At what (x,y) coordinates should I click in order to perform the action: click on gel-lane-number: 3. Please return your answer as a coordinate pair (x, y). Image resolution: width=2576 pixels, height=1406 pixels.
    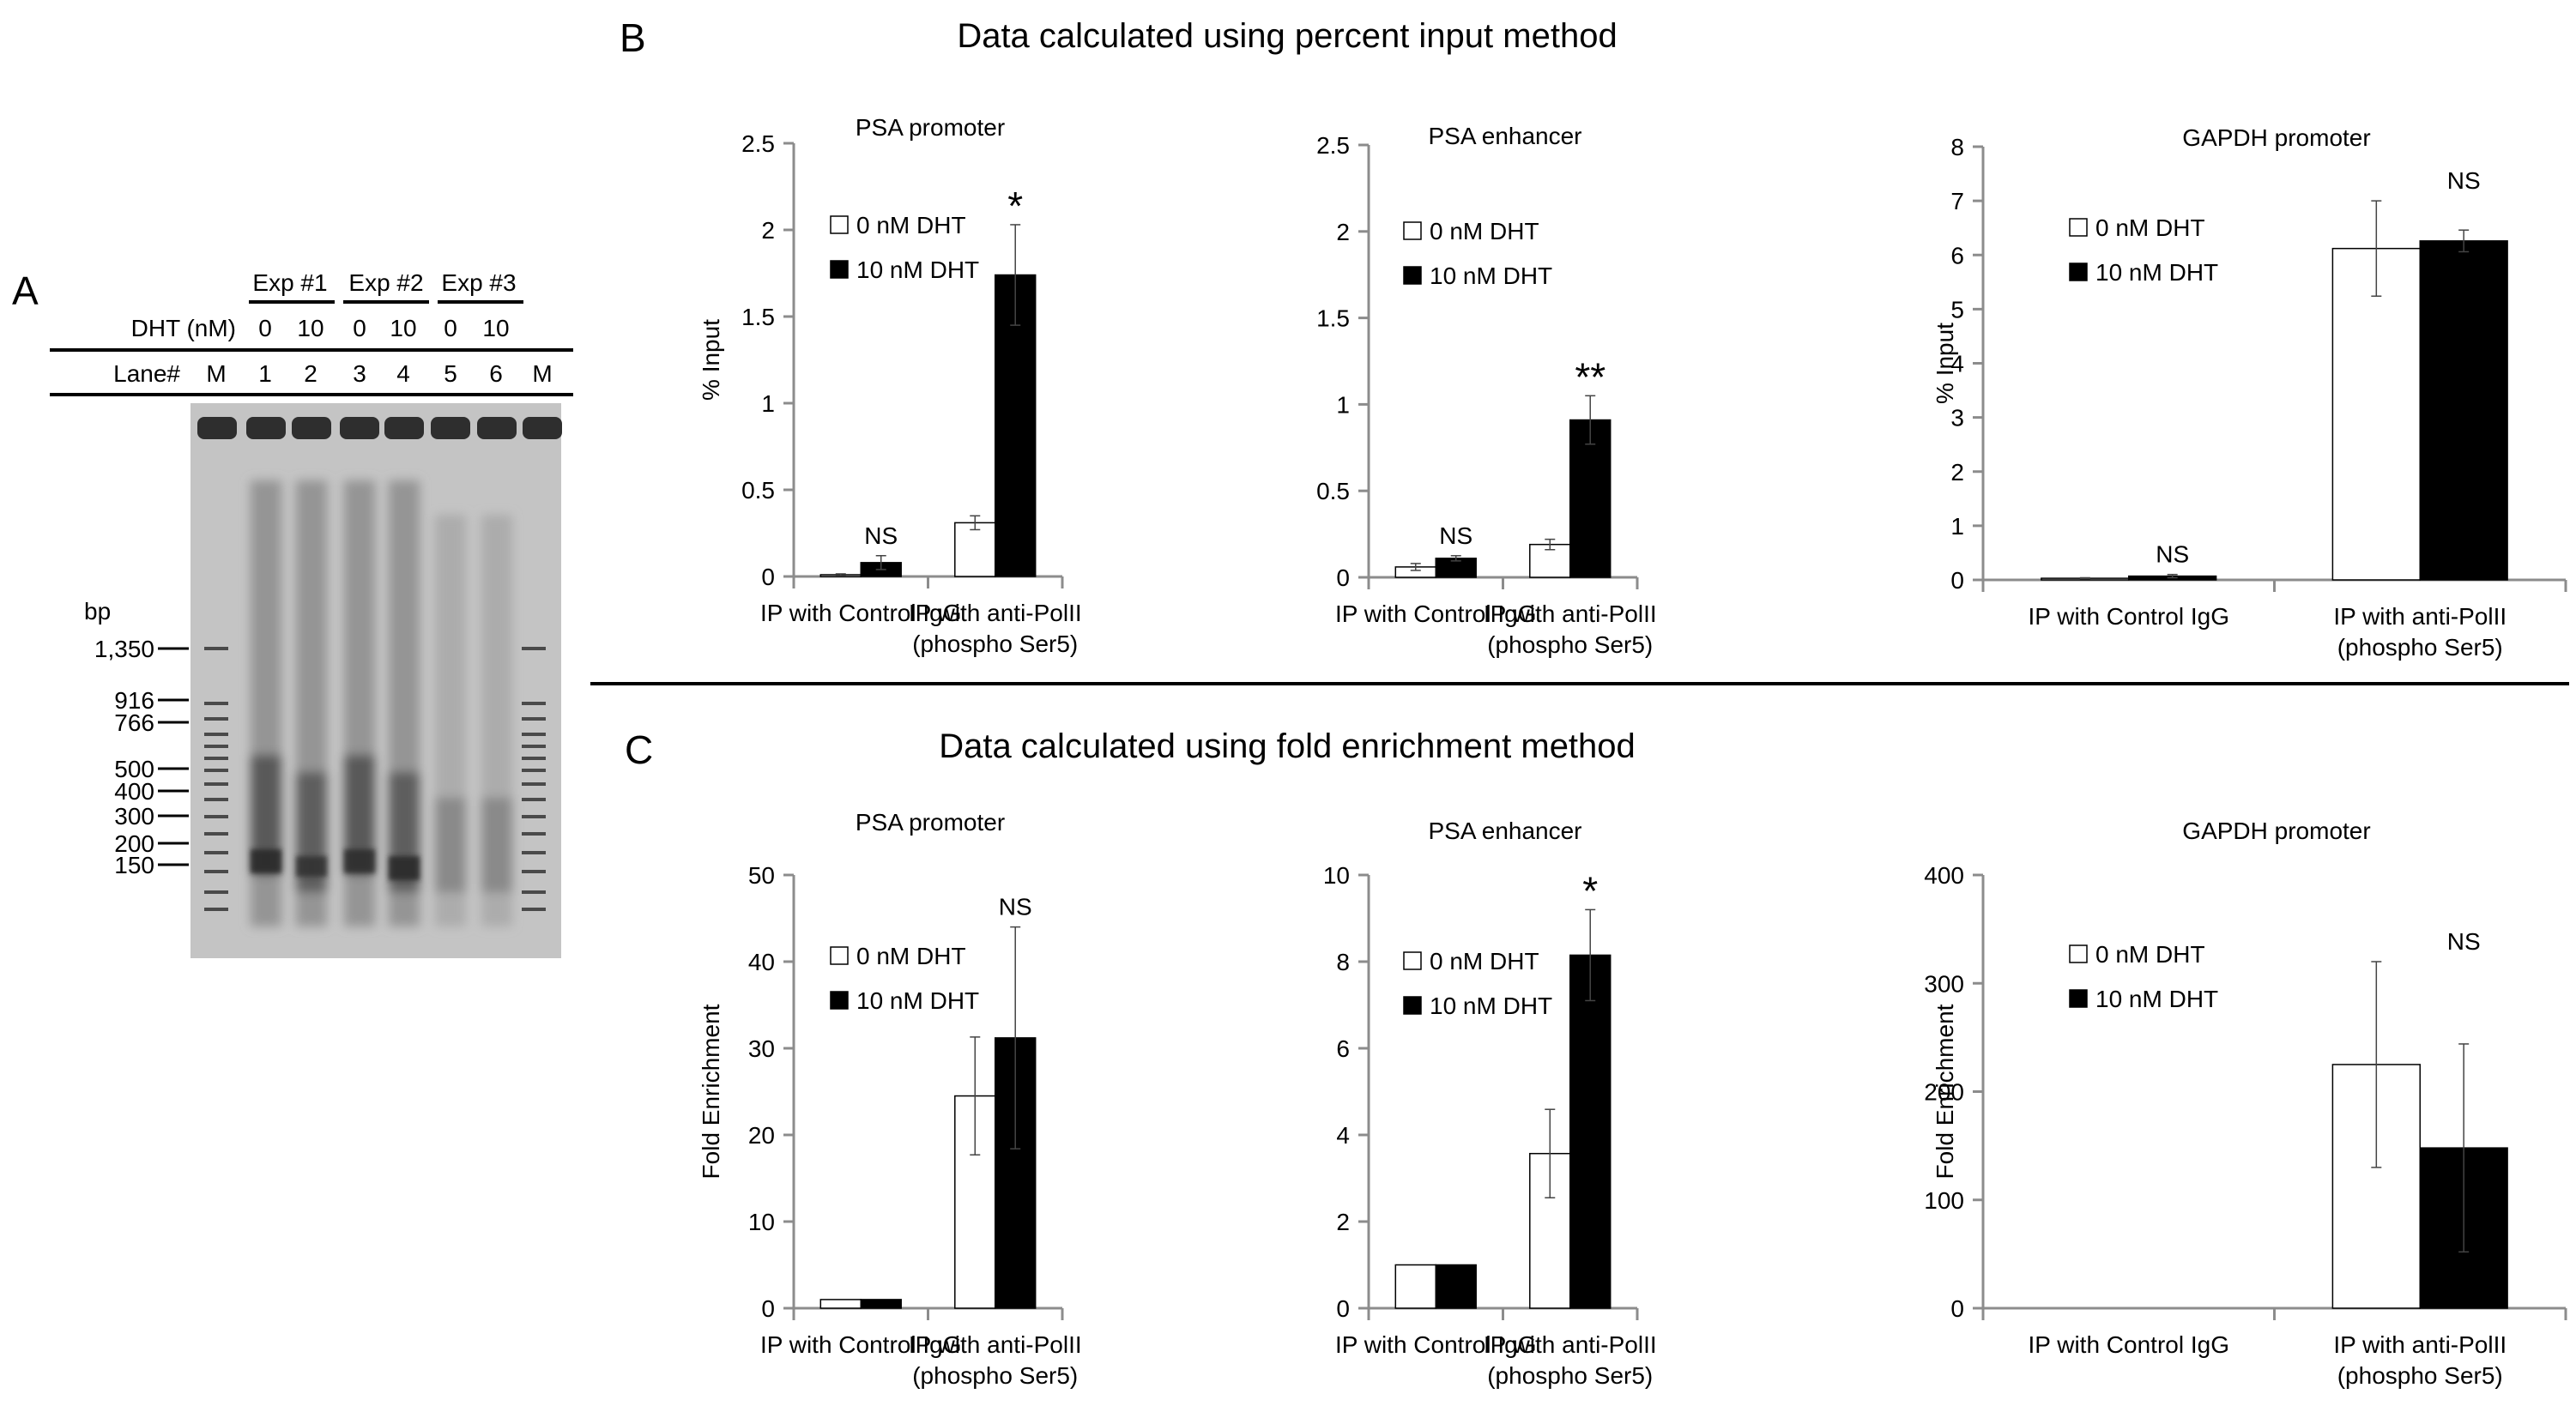
    Looking at the image, I should click on (359, 374).